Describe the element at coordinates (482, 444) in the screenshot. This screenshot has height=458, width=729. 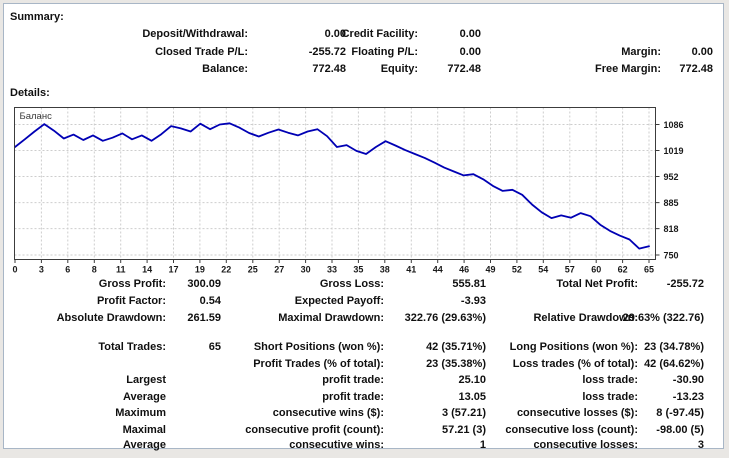
I see `stat-value: 1` at that location.